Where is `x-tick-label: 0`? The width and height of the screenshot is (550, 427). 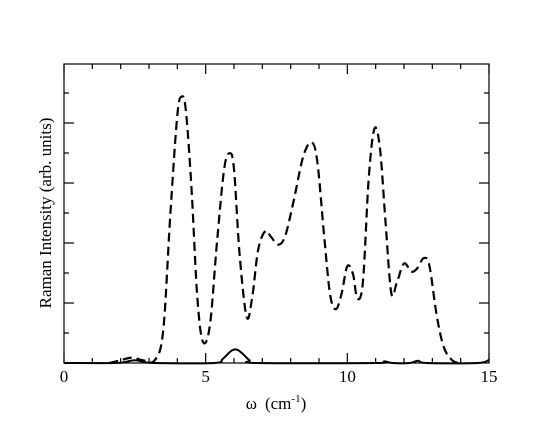 x-tick-label: 0 is located at coordinates (64, 376).